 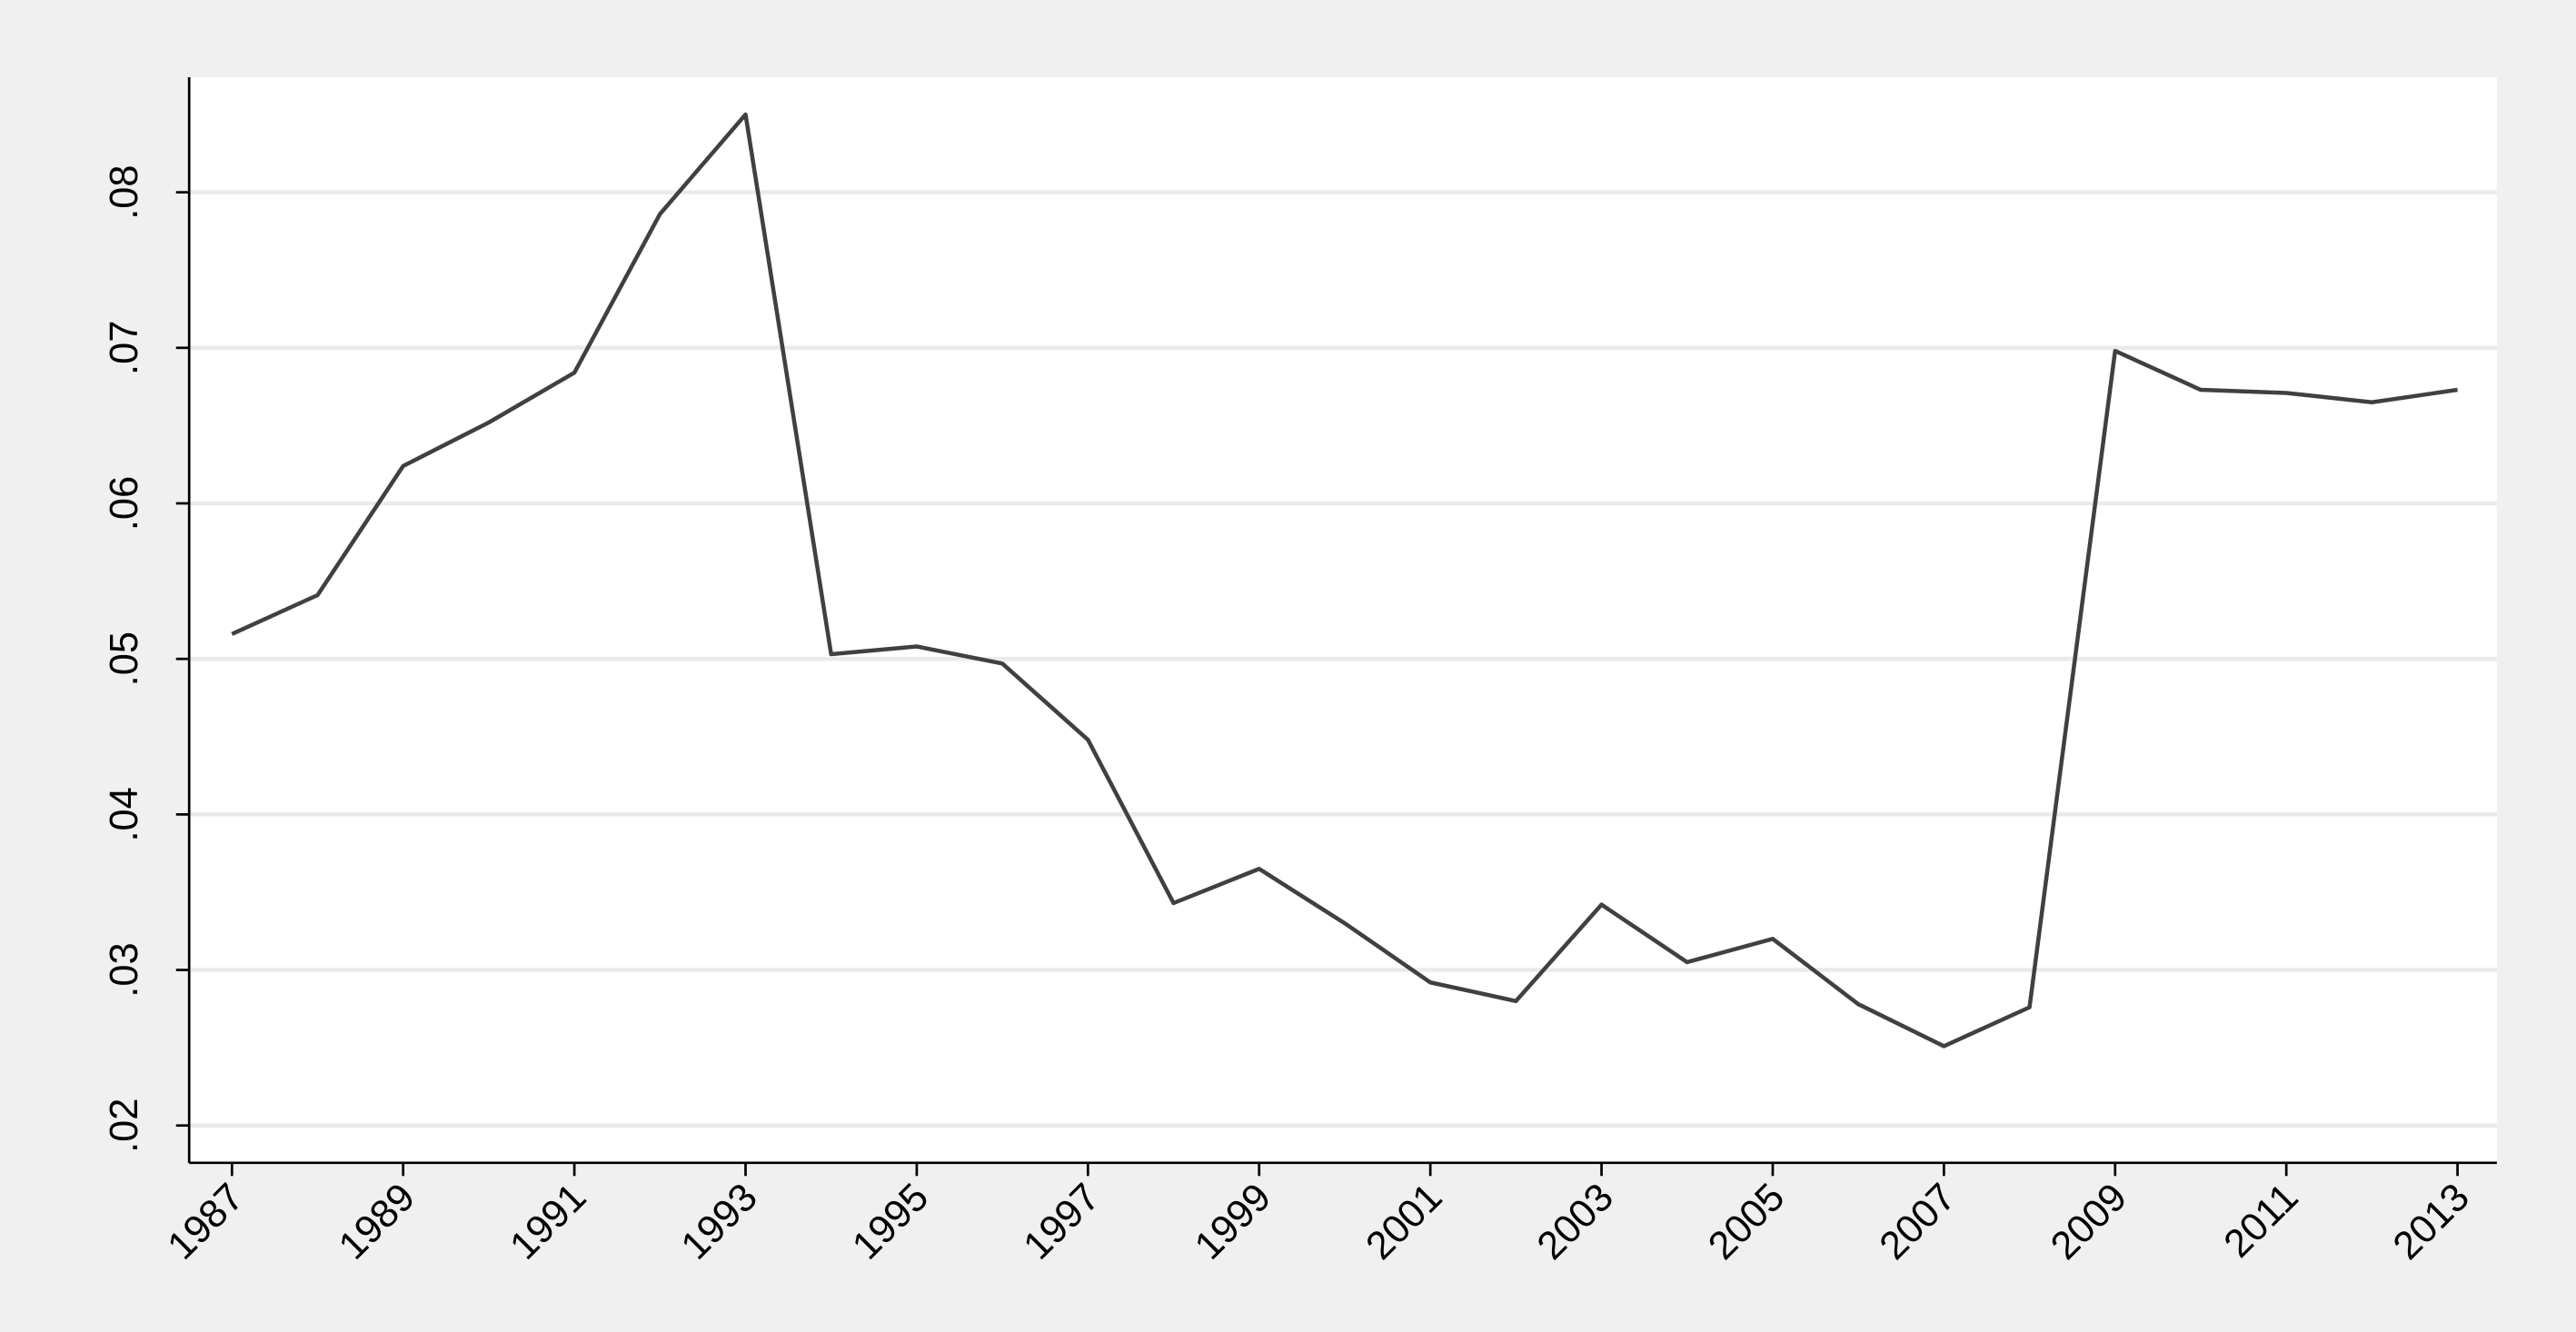 I want to click on y-tick-label: .04, so click(x=125, y=814).